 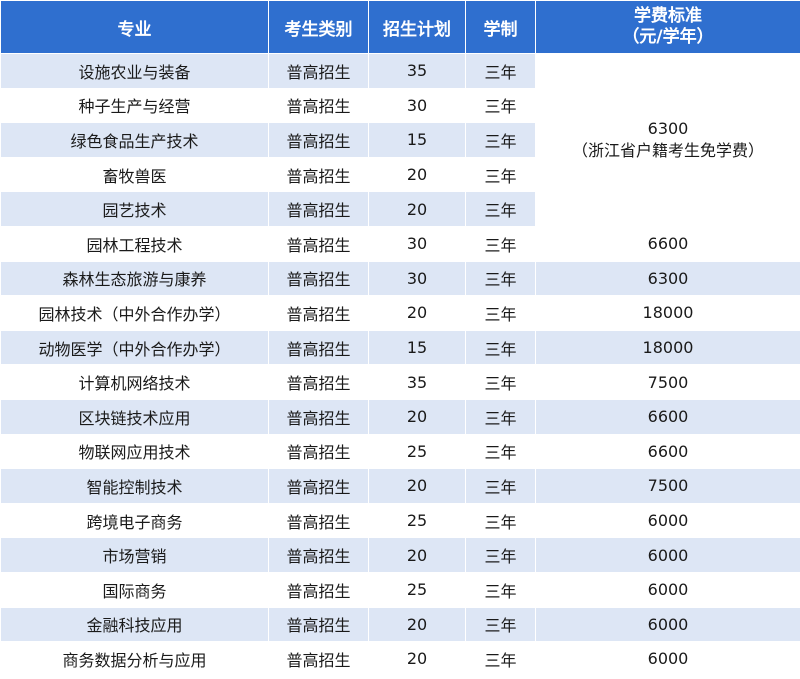 I want to click on table-row: 跨境电子商务 普高招生 25 三年 6000, so click(x=400, y=520).